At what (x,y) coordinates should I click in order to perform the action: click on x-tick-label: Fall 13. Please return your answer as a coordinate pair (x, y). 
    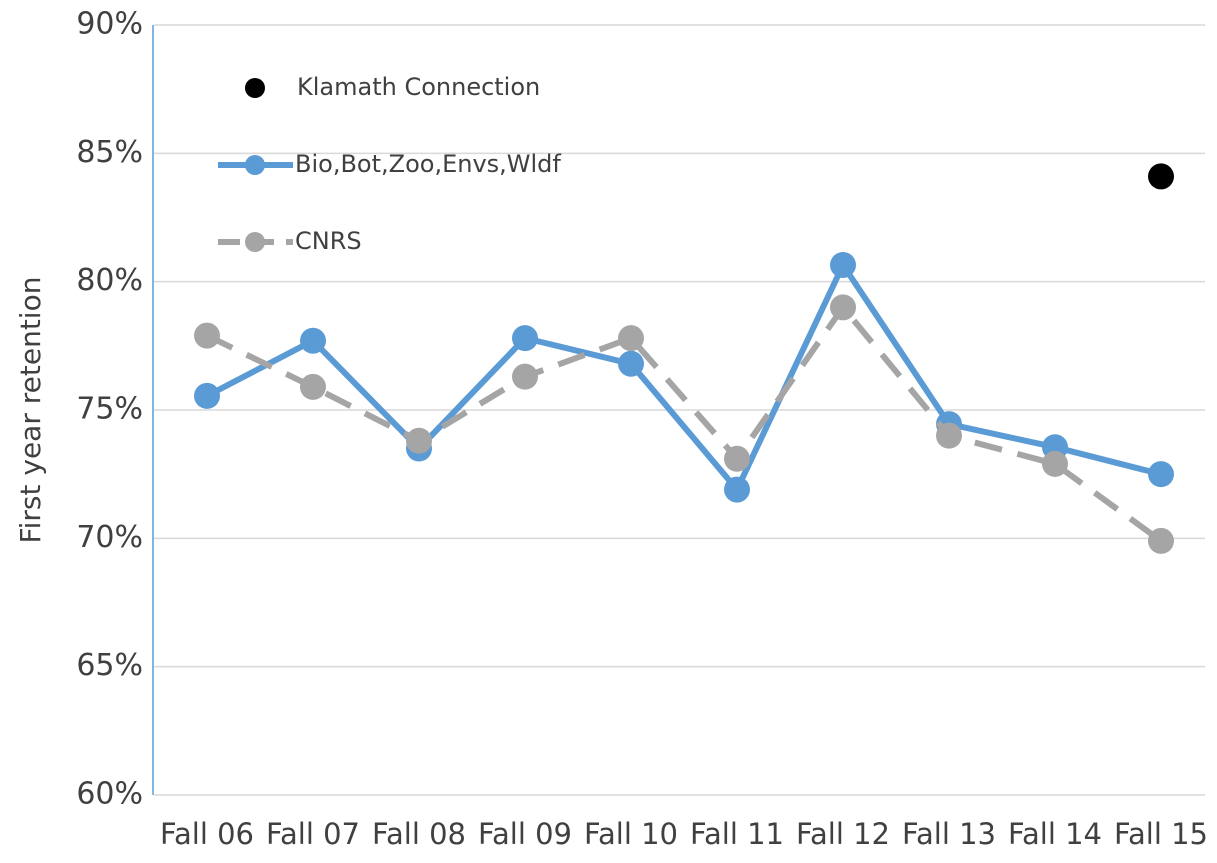
    Looking at the image, I should click on (949, 834).